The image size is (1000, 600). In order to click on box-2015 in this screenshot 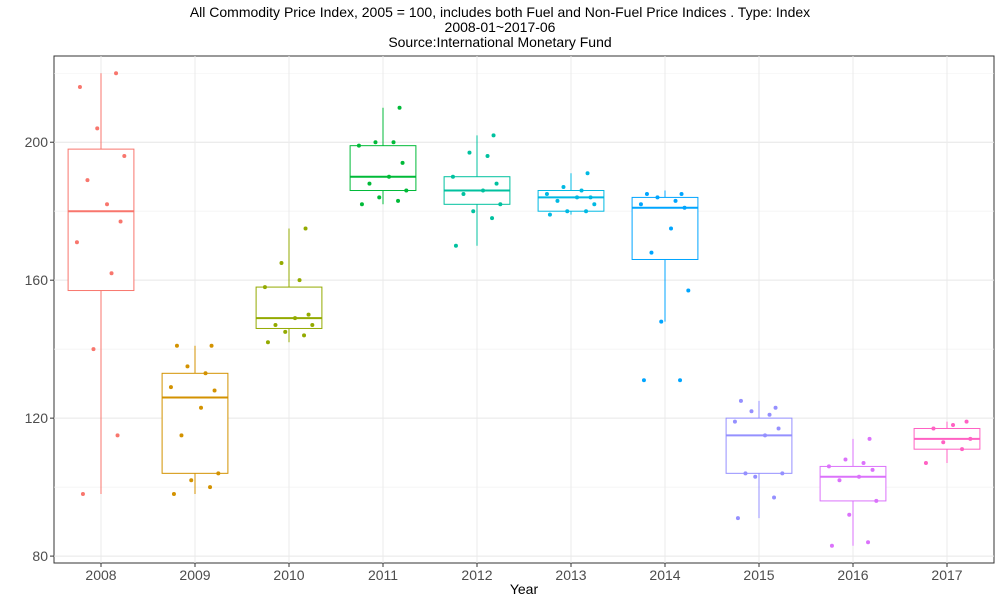, I will do `click(759, 445)`.